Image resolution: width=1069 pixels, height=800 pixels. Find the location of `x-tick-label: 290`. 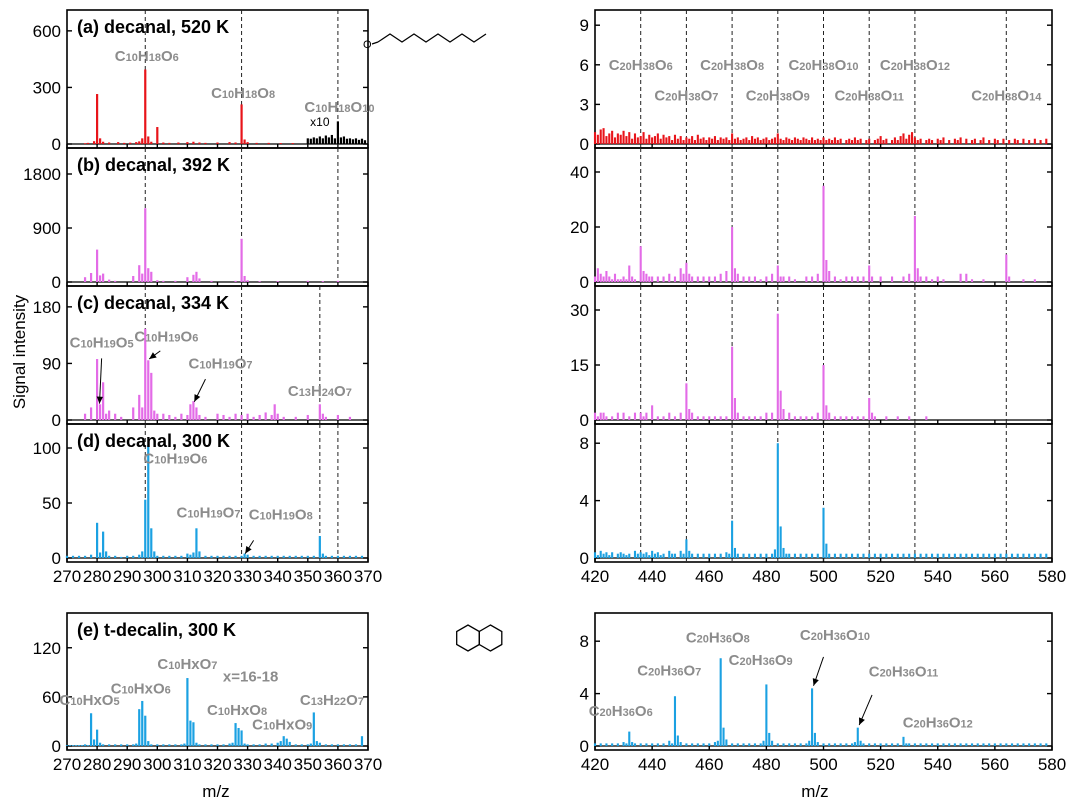

x-tick-label: 290 is located at coordinates (127, 576).